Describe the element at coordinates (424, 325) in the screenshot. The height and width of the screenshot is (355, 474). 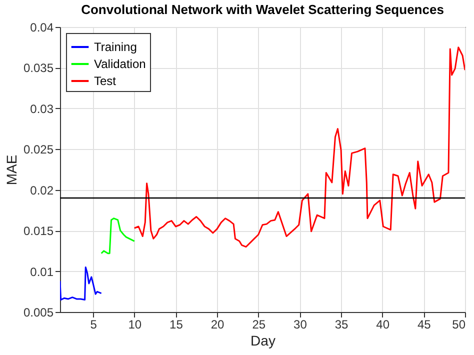
I see `x-tick-label: 45` at that location.